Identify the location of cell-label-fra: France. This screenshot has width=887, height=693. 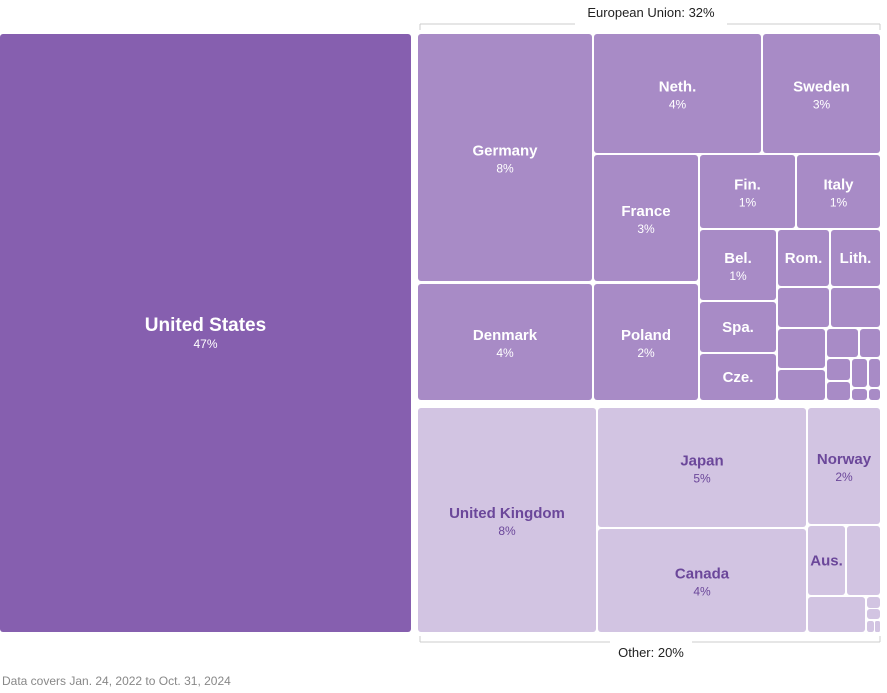
(645, 211).